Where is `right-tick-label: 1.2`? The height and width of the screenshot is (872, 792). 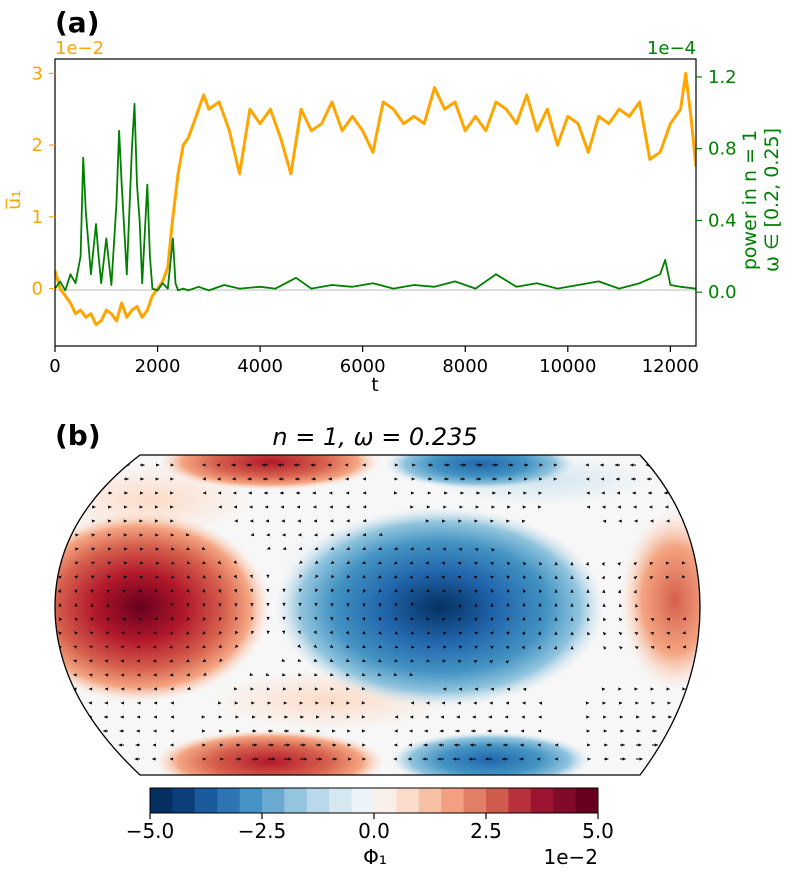
right-tick-label: 1.2 is located at coordinates (722, 77).